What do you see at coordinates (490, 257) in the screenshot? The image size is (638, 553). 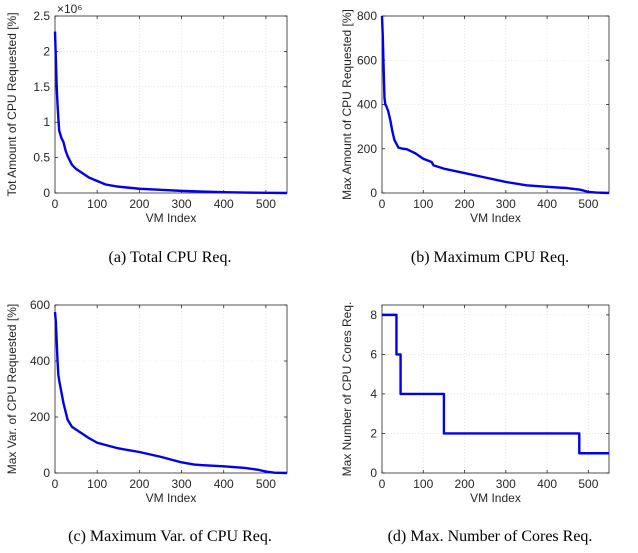 I see `chart-caption: (b) Maximum CPU Req.` at bounding box center [490, 257].